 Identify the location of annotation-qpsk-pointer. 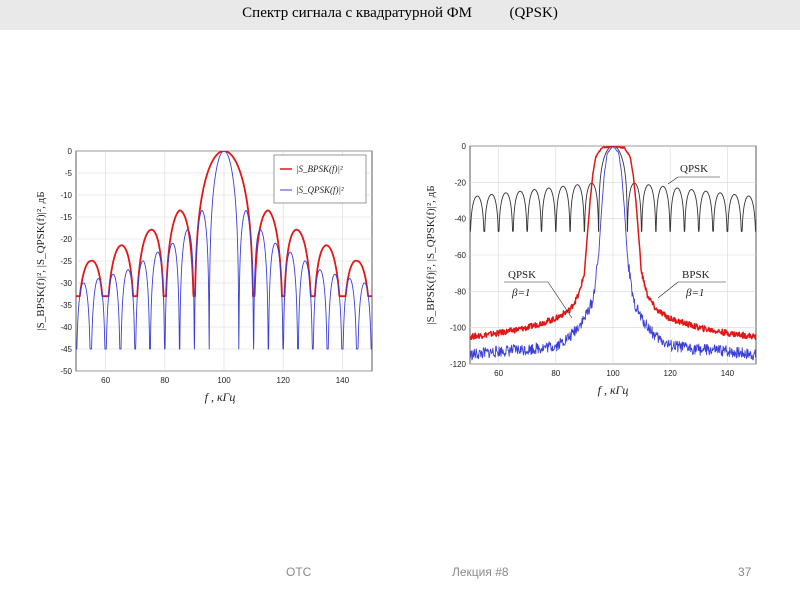
(673, 180).